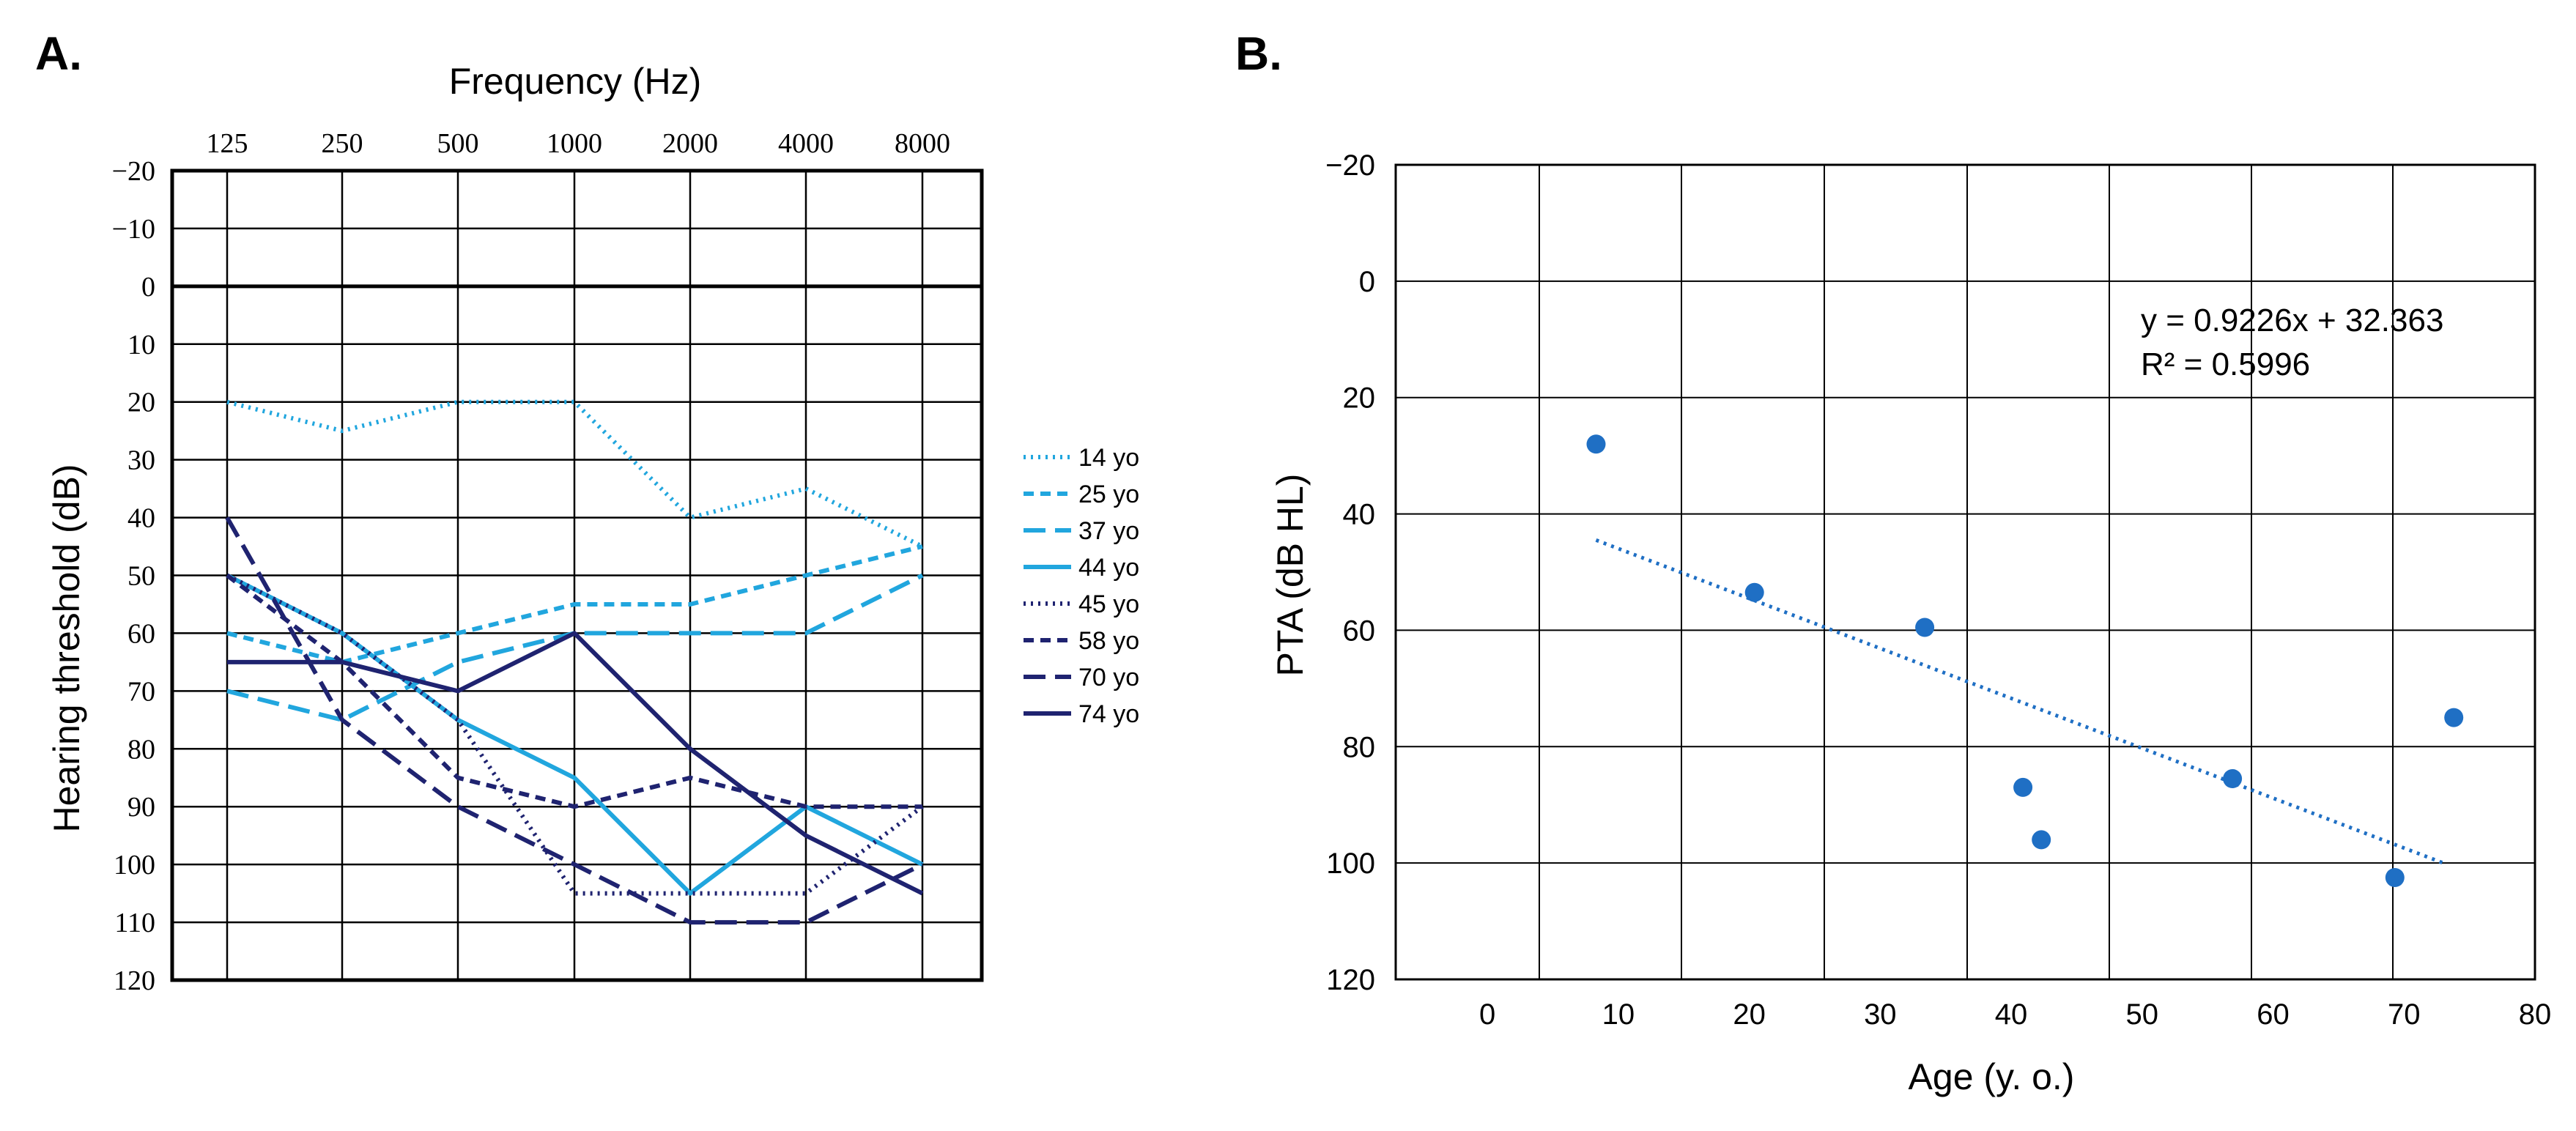 The image size is (2576, 1131). I want to click on audiogram-legend: 14 yo 25 yo 37 yo 44 yo 45 yo 58 yo 70 yo 74 yo, so click(1081, 586).